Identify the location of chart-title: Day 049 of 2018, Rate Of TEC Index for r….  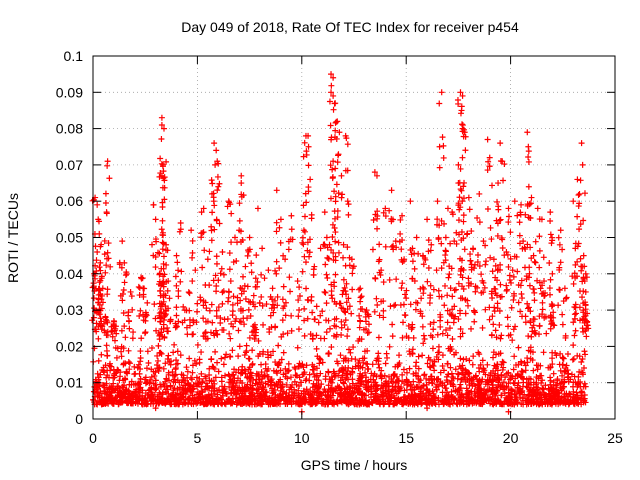
(350, 27).